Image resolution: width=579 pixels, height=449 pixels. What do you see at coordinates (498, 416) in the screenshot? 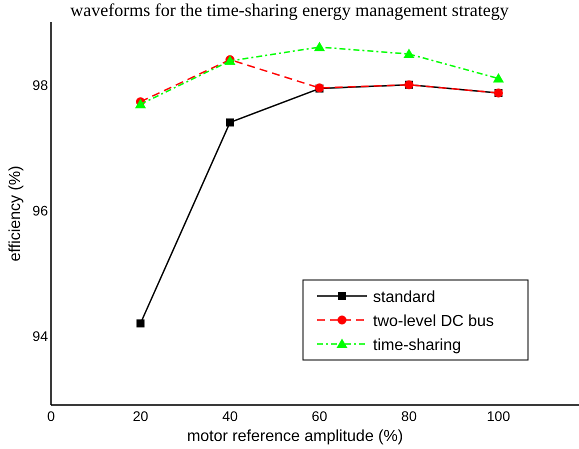
I see `x-tick-label: 100` at bounding box center [498, 416].